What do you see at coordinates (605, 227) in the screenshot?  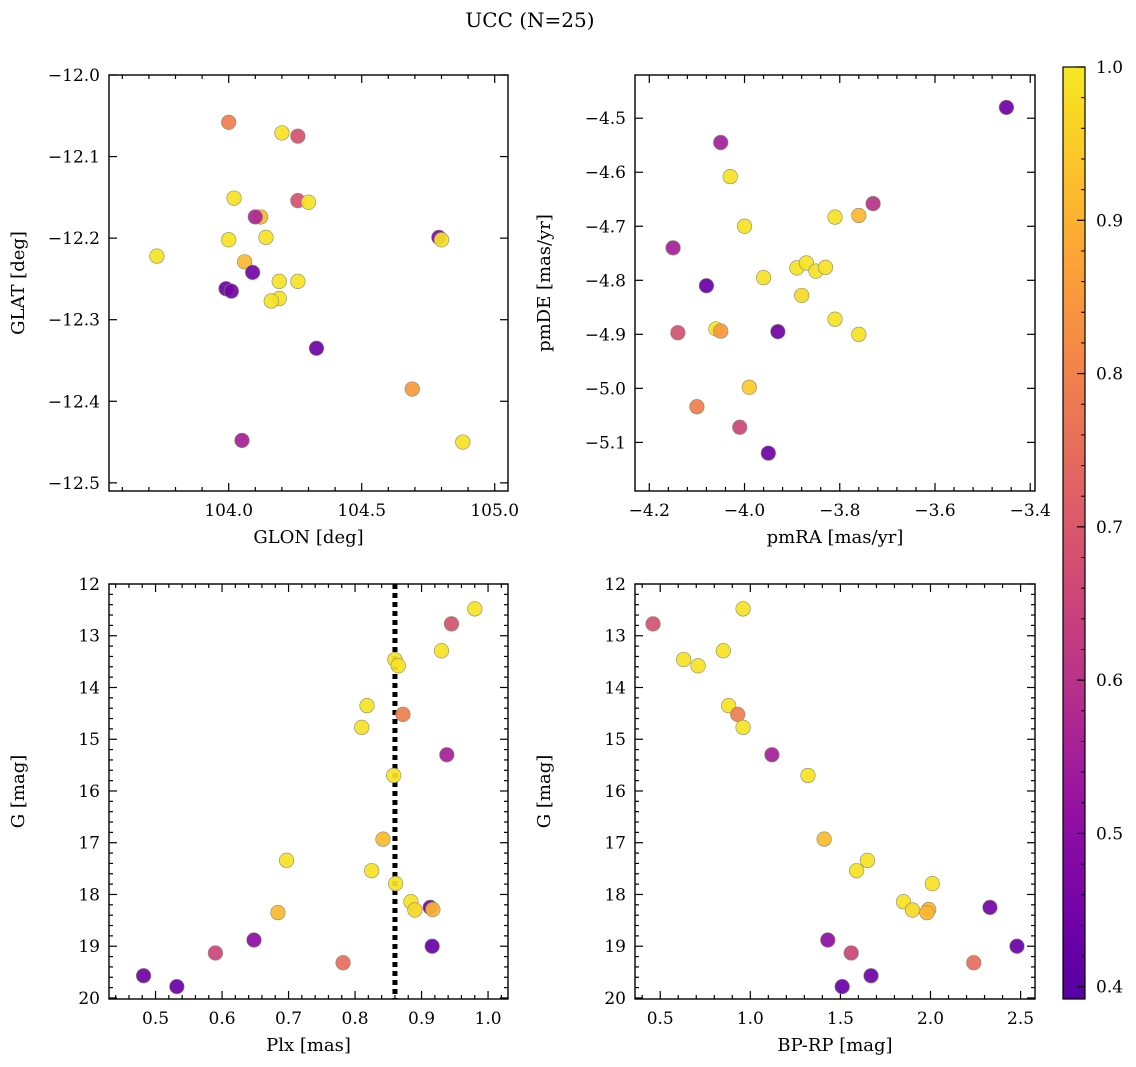 I see `y-tick-label: −4.7` at bounding box center [605, 227].